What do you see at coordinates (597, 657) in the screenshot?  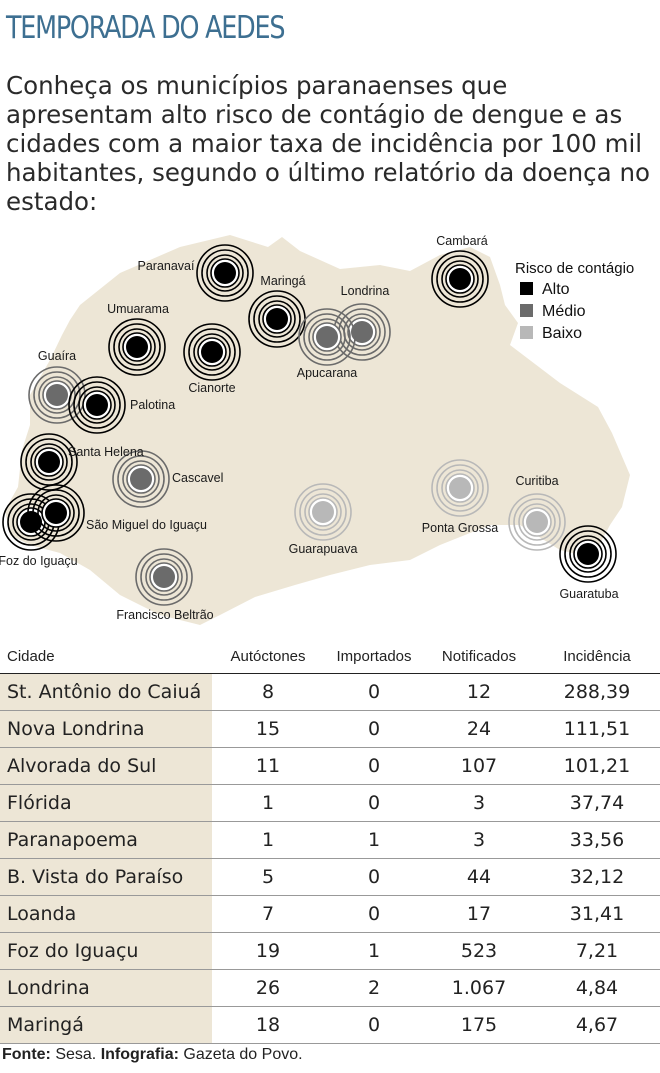 I see `col-header-incidencia: Incidência` at bounding box center [597, 657].